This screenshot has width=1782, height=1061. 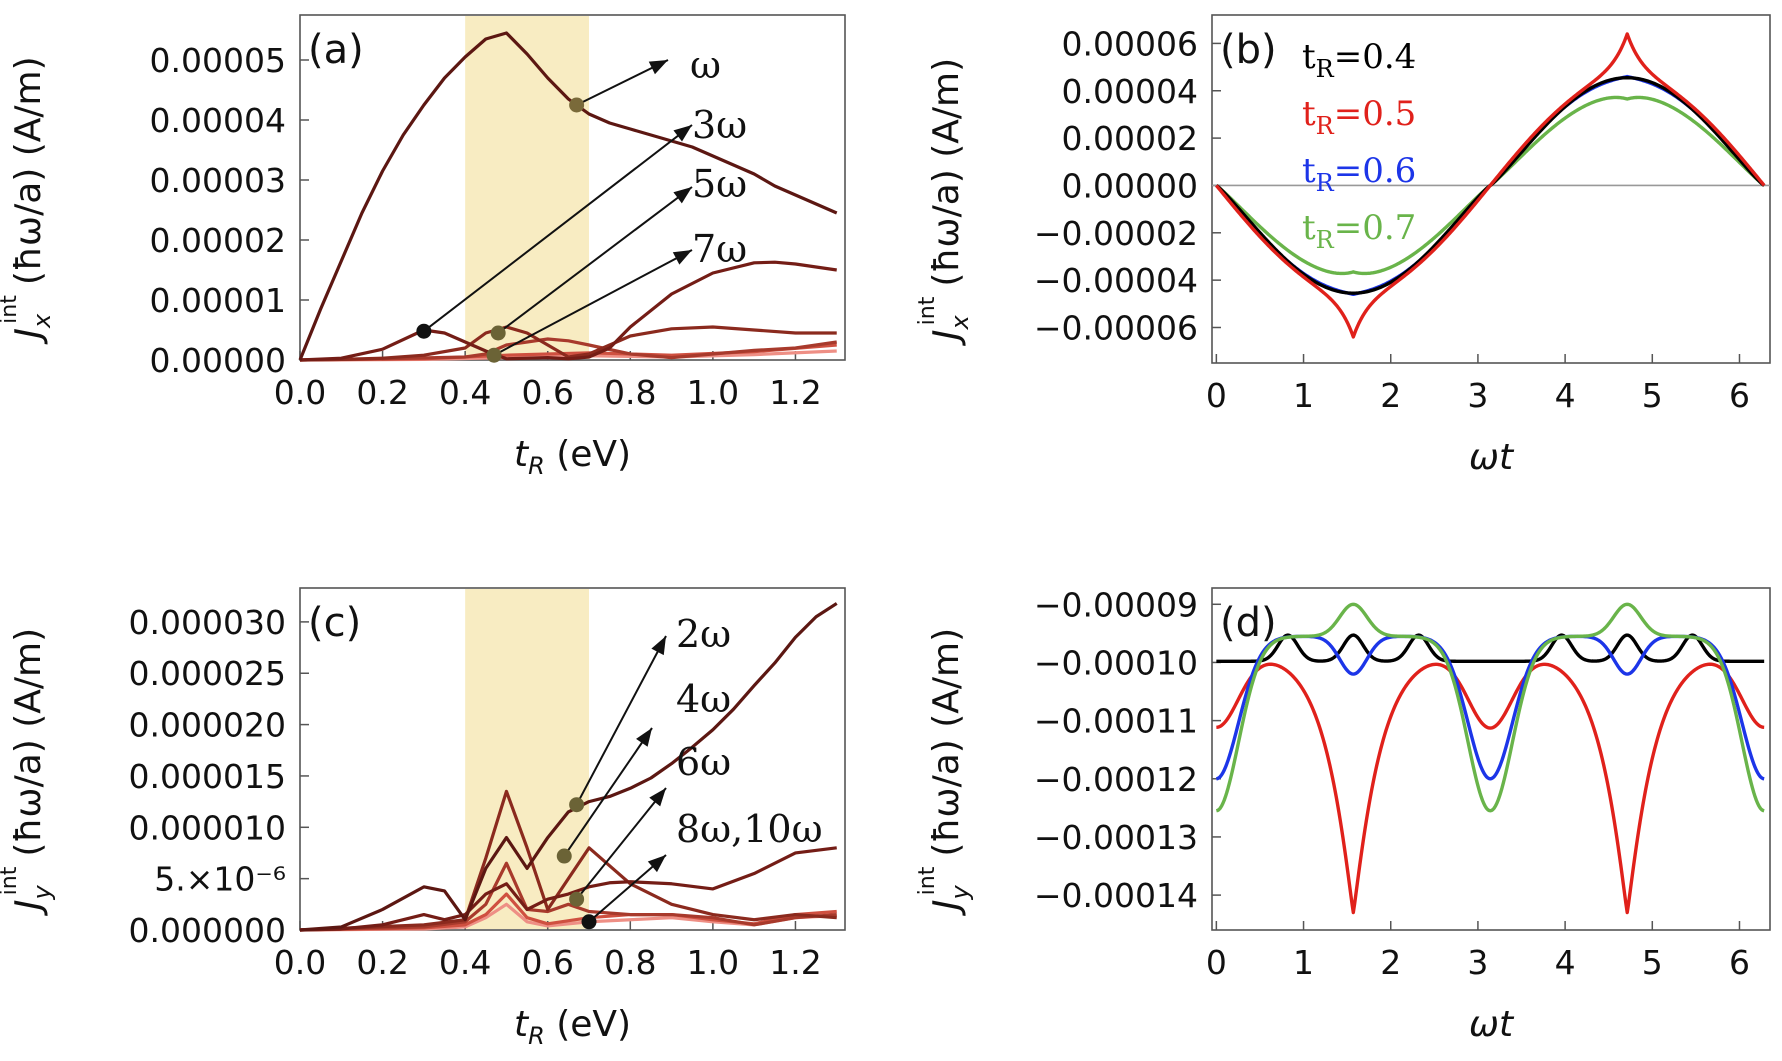 I want to click on y-tick-label: −0.00010, so click(x=1116, y=662).